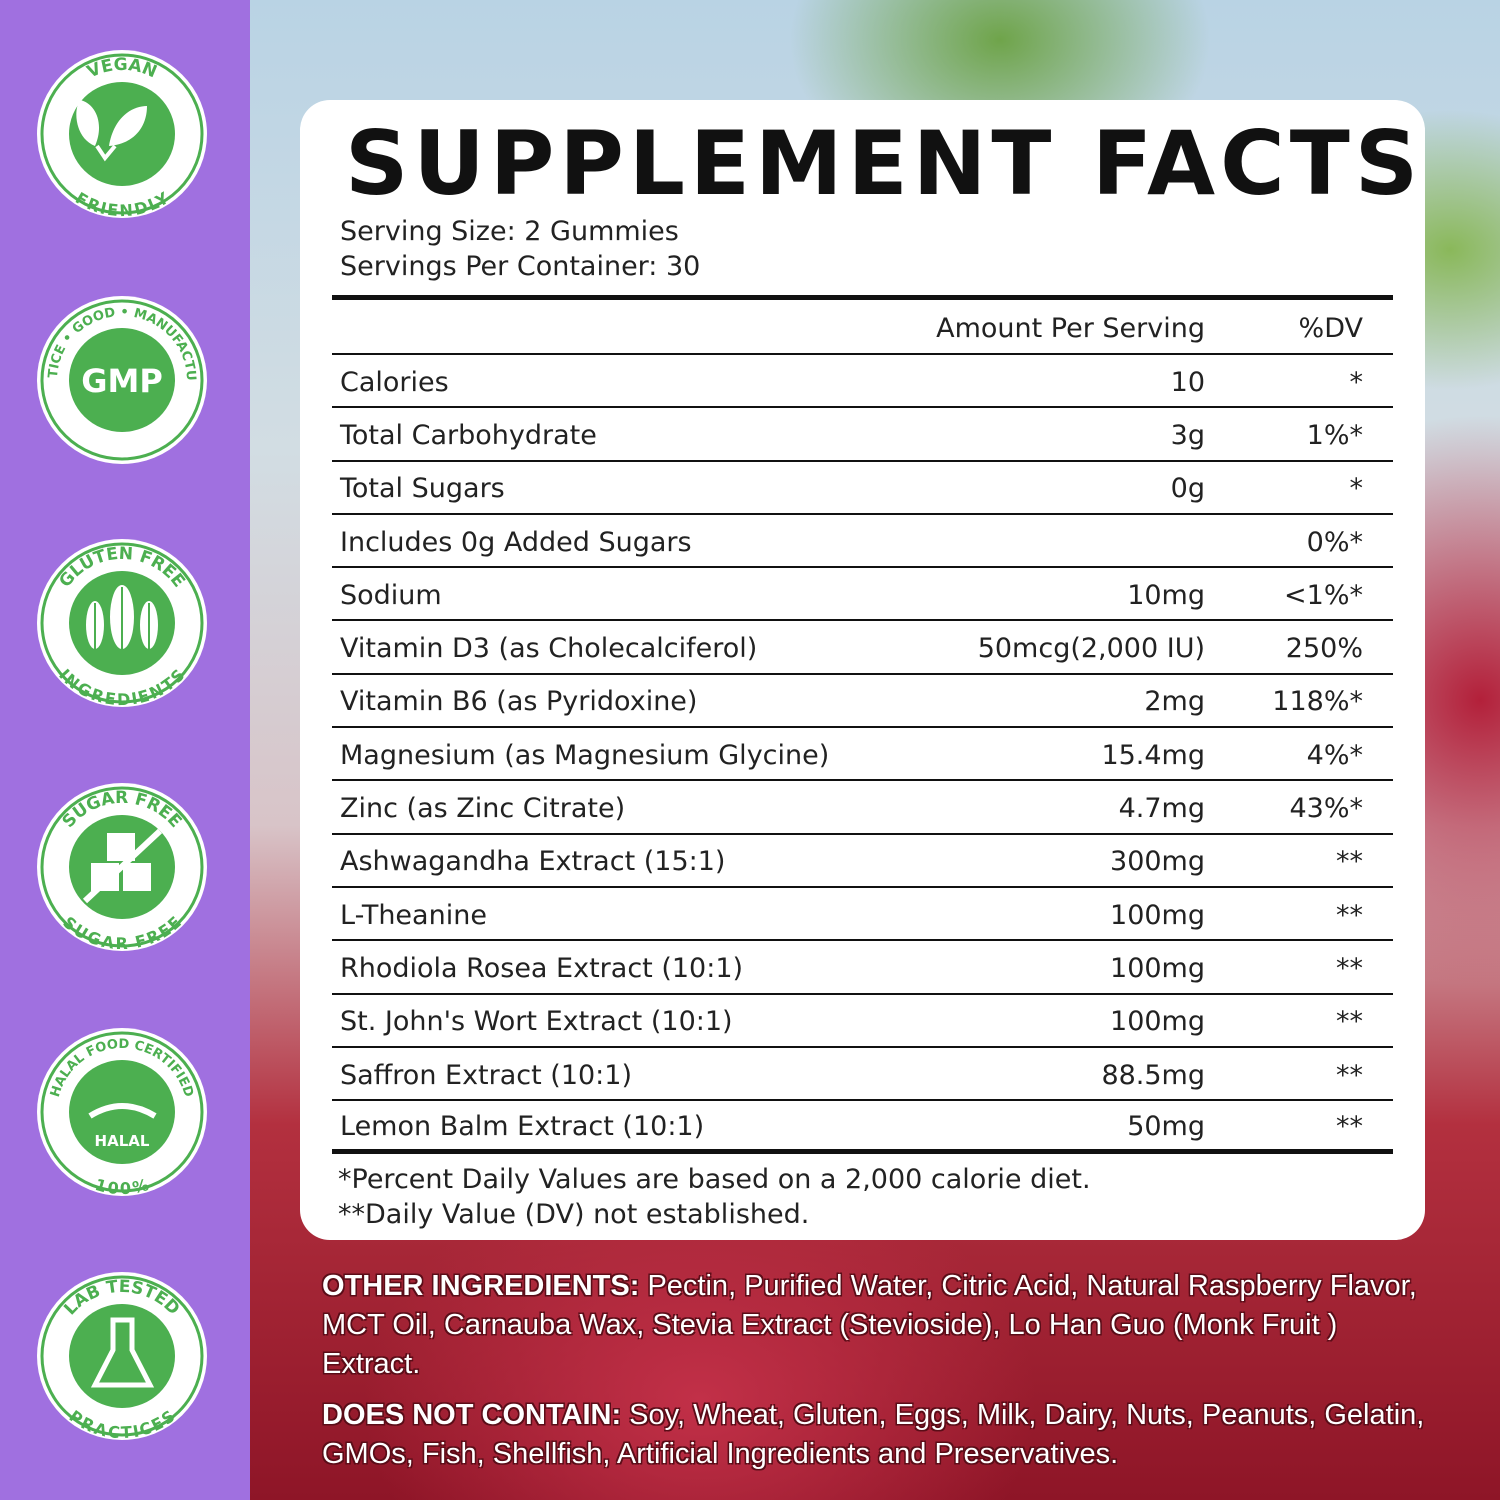 This screenshot has height=1500, width=1500. I want to click on nutrient-name: Magnesium (as Magnesium Glycine), so click(585, 755).